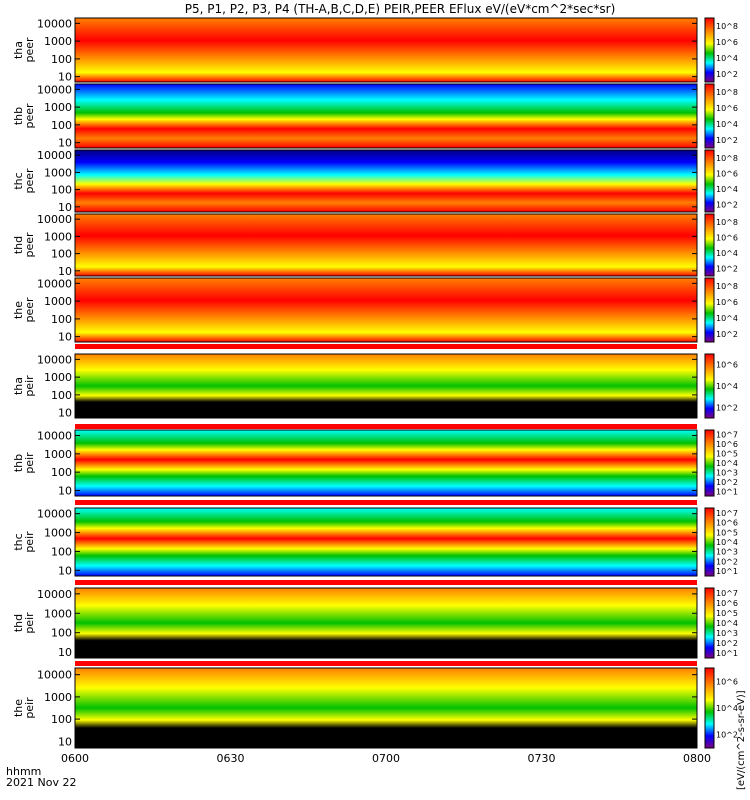  What do you see at coordinates (18, 463) in the screenshot?
I see `y-axis-label: thb` at bounding box center [18, 463].